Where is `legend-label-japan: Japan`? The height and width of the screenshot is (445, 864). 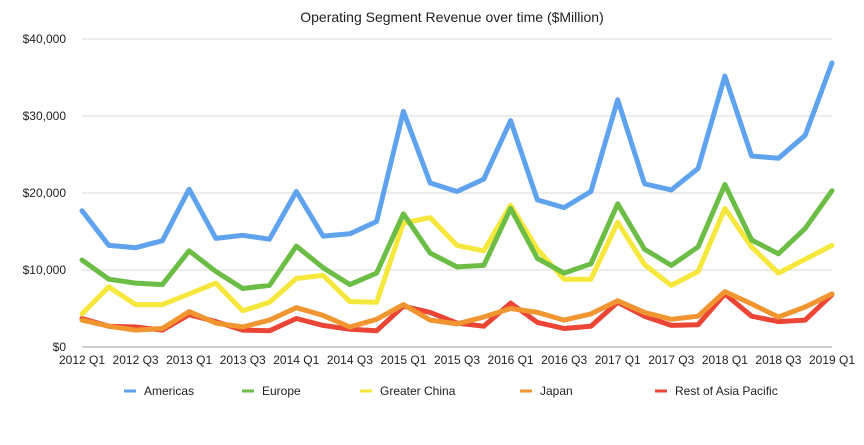 legend-label-japan: Japan is located at coordinates (556, 391).